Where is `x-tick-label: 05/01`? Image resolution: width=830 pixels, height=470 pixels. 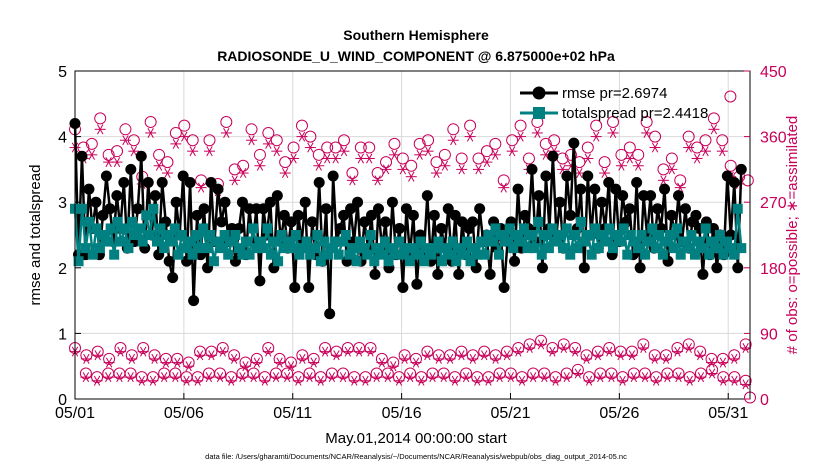 x-tick-label: 05/01 is located at coordinates (75, 413).